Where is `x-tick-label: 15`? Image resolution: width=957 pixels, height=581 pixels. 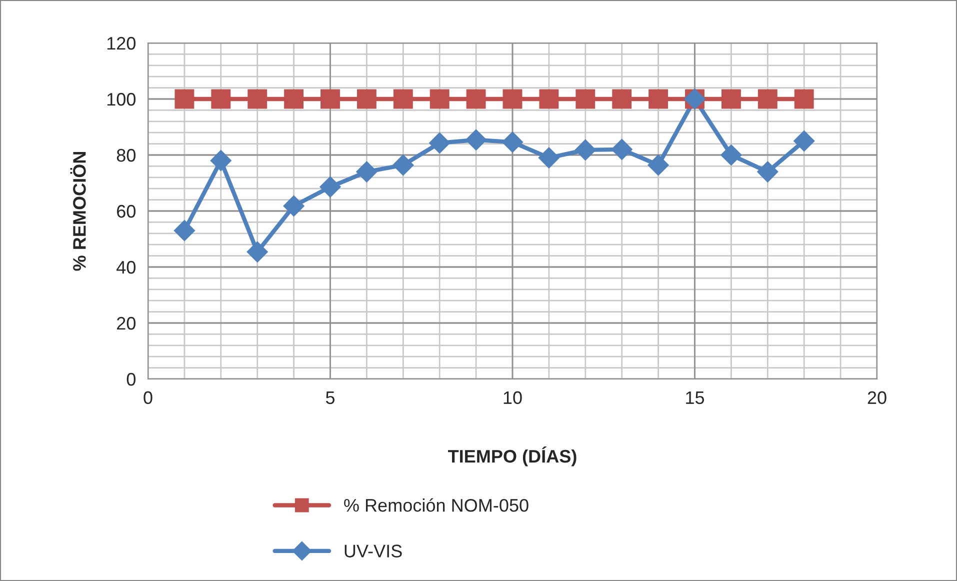 x-tick-label: 15 is located at coordinates (695, 397).